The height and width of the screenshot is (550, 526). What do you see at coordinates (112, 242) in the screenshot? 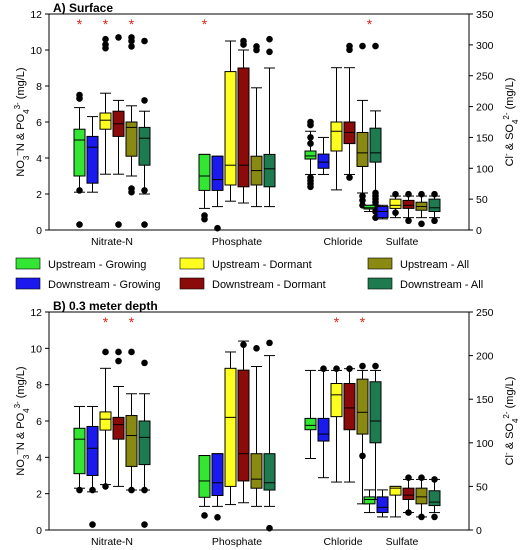
I see `category-label: Nitrate-N` at bounding box center [112, 242].